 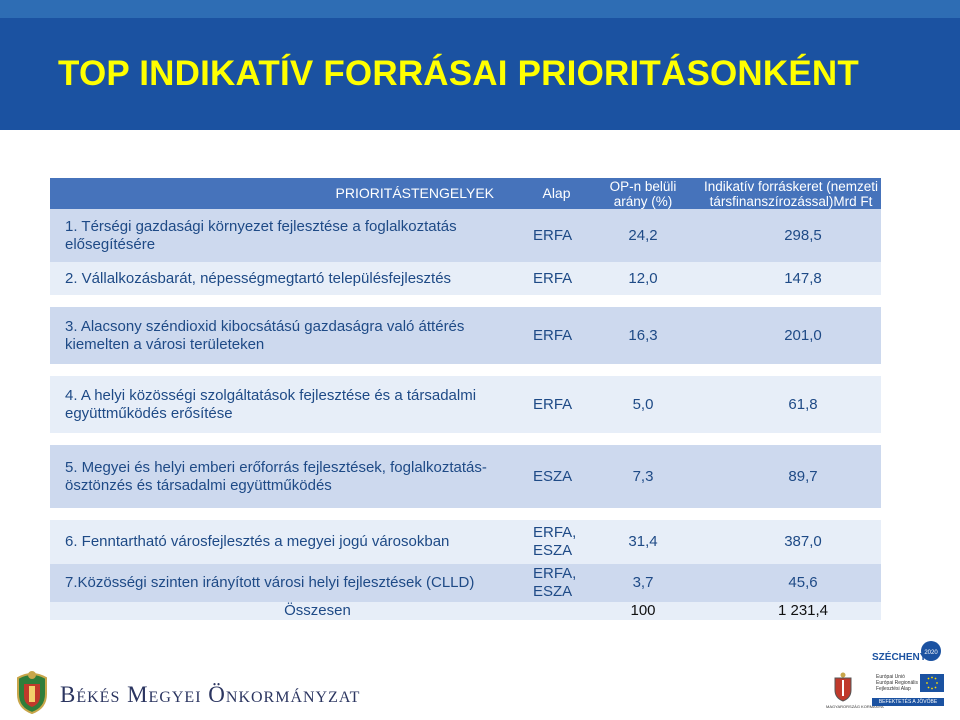 What do you see at coordinates (855, 706) in the screenshot?
I see `hungary-government-label: MAGYARORSZÁG KORMÁNYA` at bounding box center [855, 706].